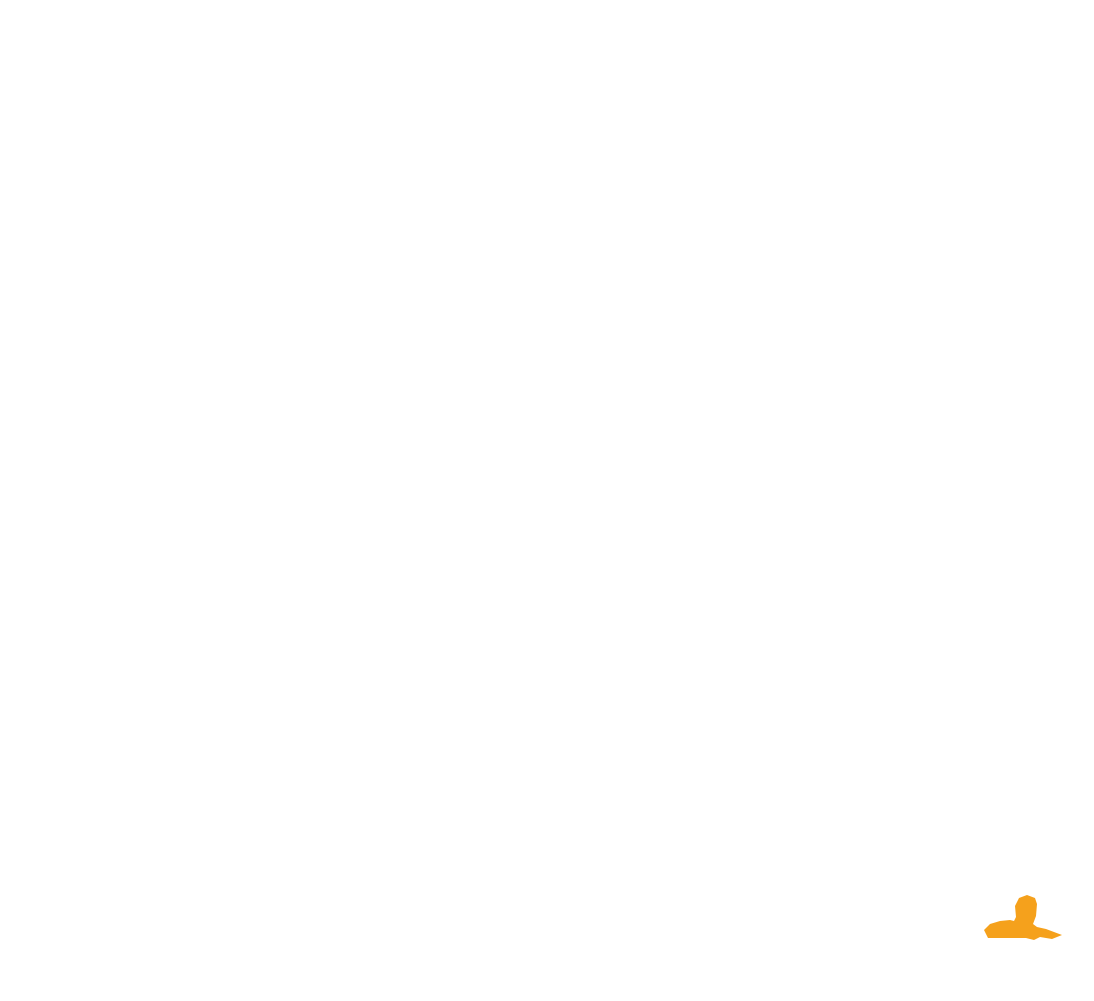 This screenshot has height=1001, width=1094. Describe the element at coordinates (1023, 917) in the screenshot. I see `ny-state-icon` at that location.